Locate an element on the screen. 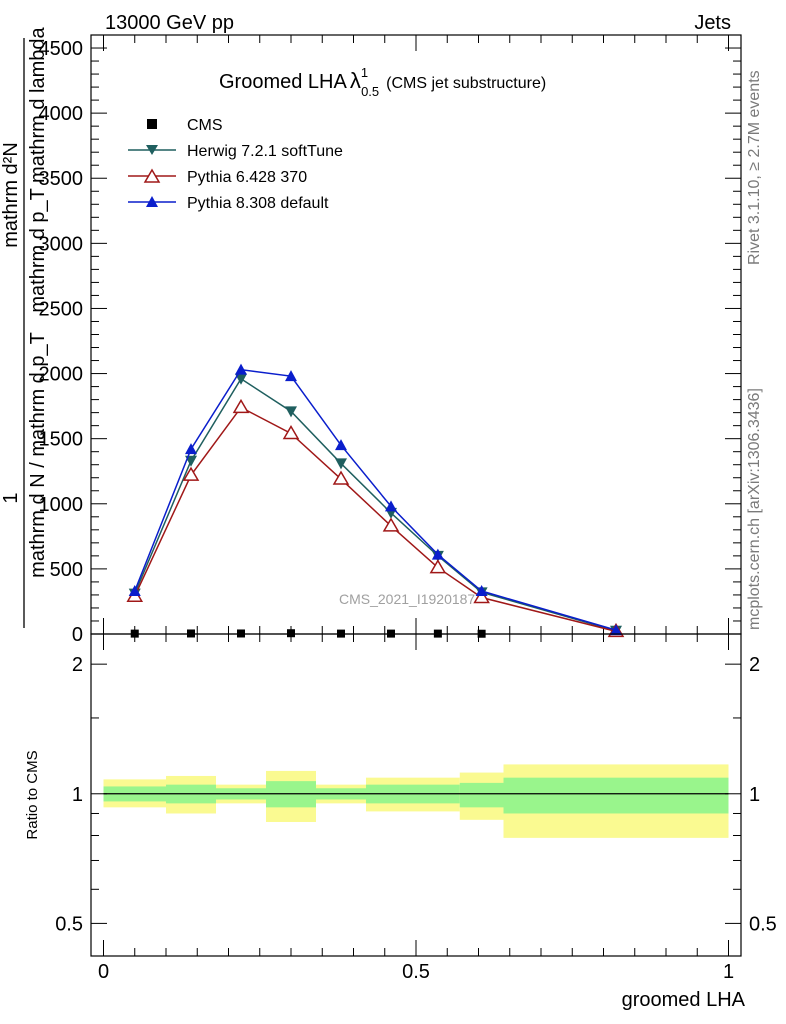 This screenshot has width=786, height=1024. chart-title-lambda: λ is located at coordinates (355, 80).